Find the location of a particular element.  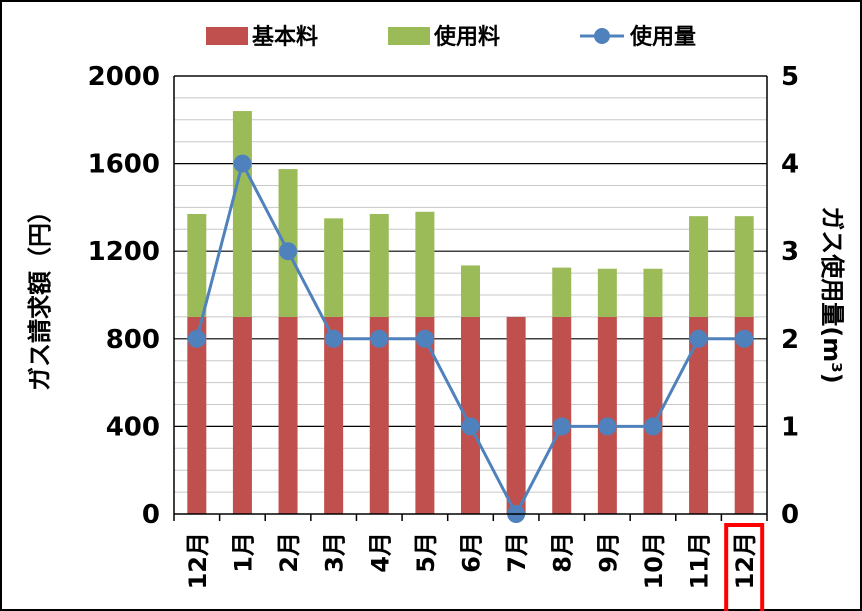

legend-label: 使用量 is located at coordinates (662, 37).